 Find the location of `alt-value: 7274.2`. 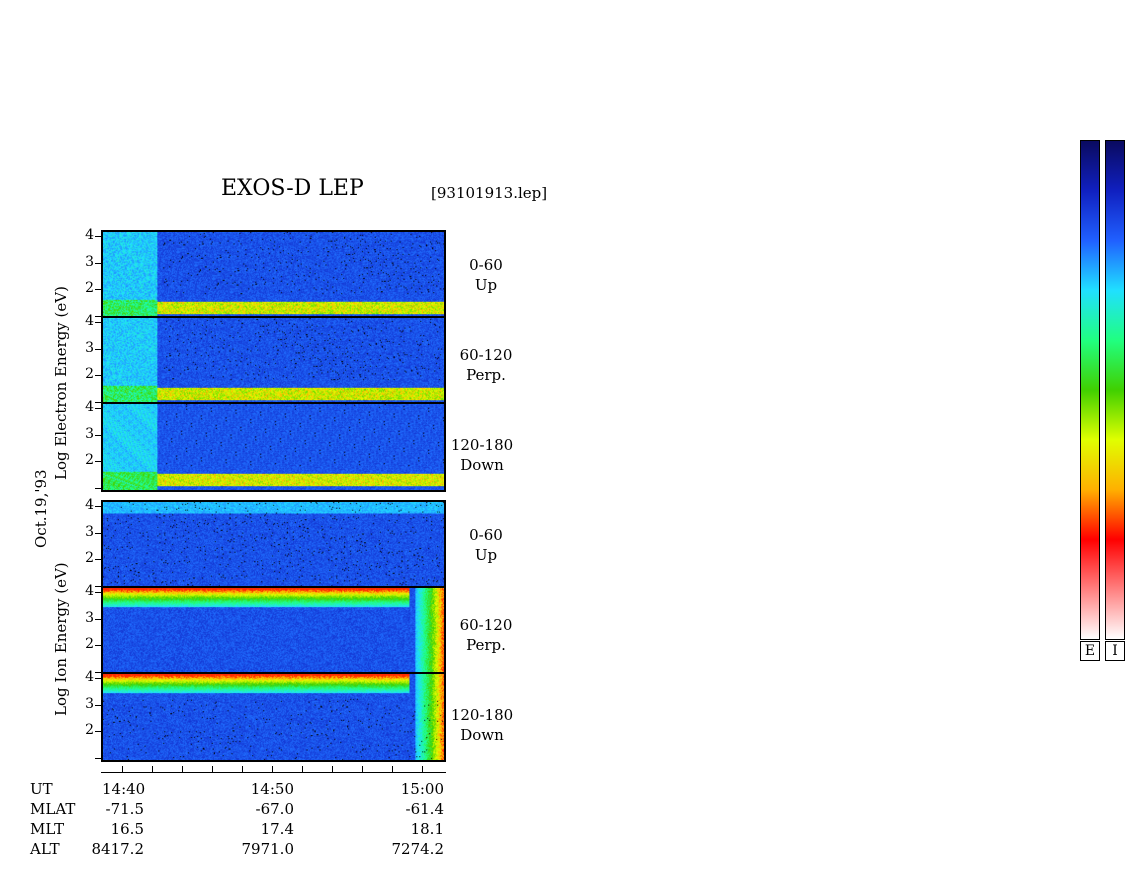

alt-value: 7274.2 is located at coordinates (418, 849).